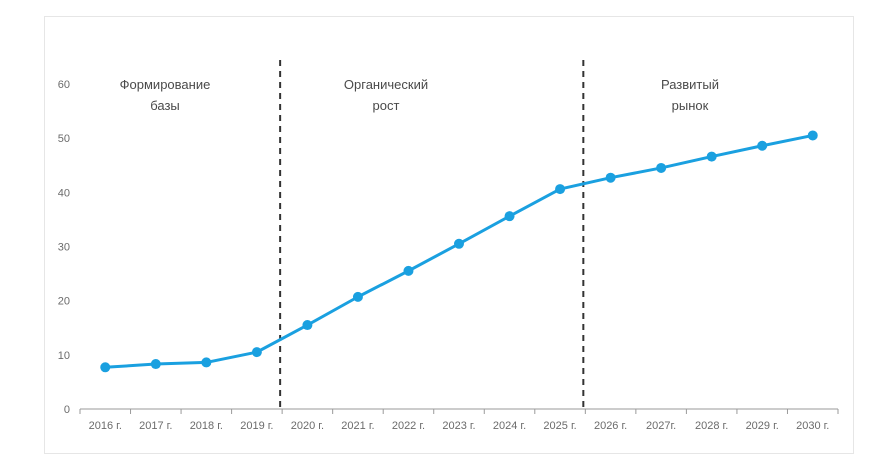  What do you see at coordinates (690, 105) in the screenshot?
I see `phase-label: рынок` at bounding box center [690, 105].